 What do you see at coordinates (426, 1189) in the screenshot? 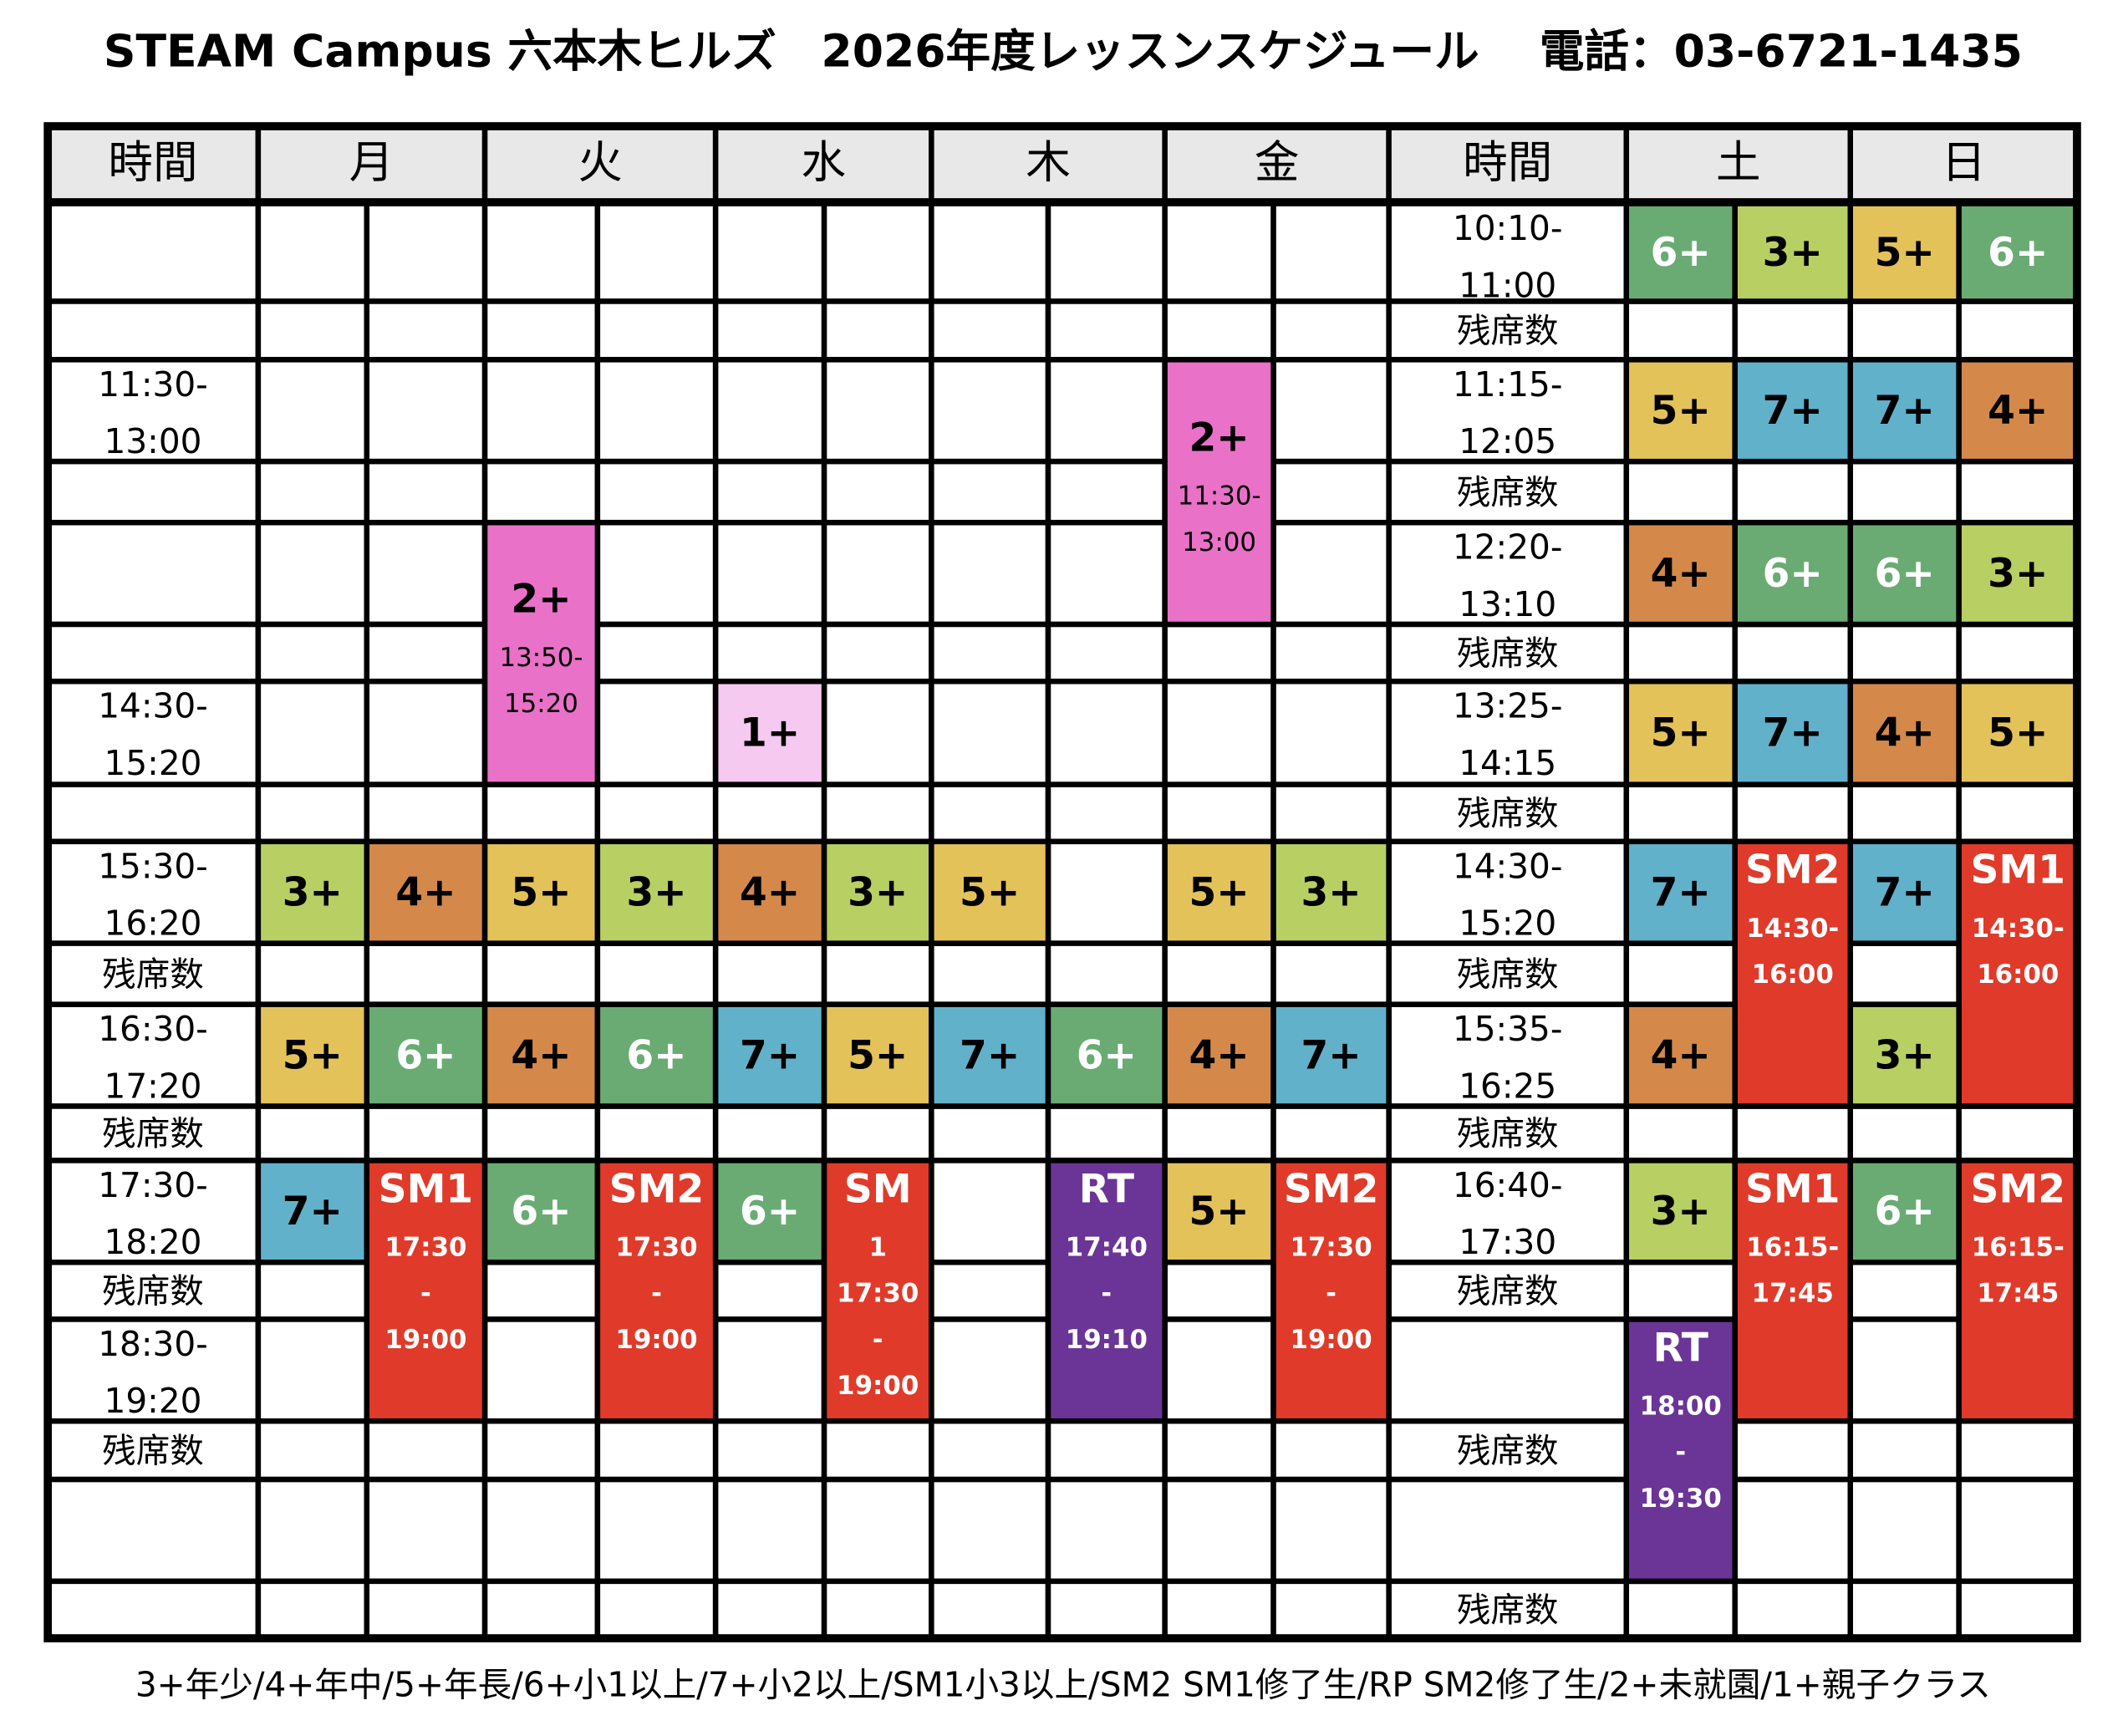
I see `class-label: SM1` at bounding box center [426, 1189].